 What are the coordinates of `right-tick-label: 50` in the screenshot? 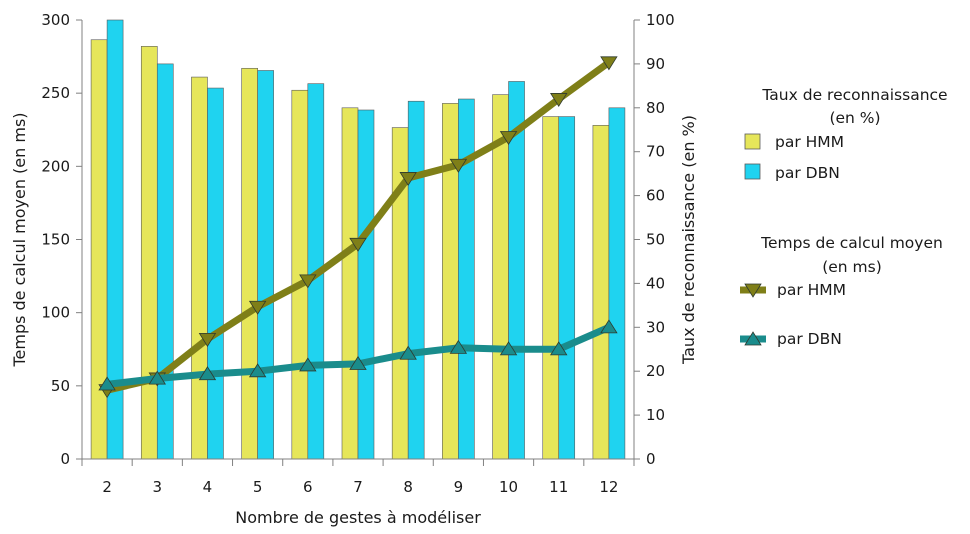 It's located at (655, 240).